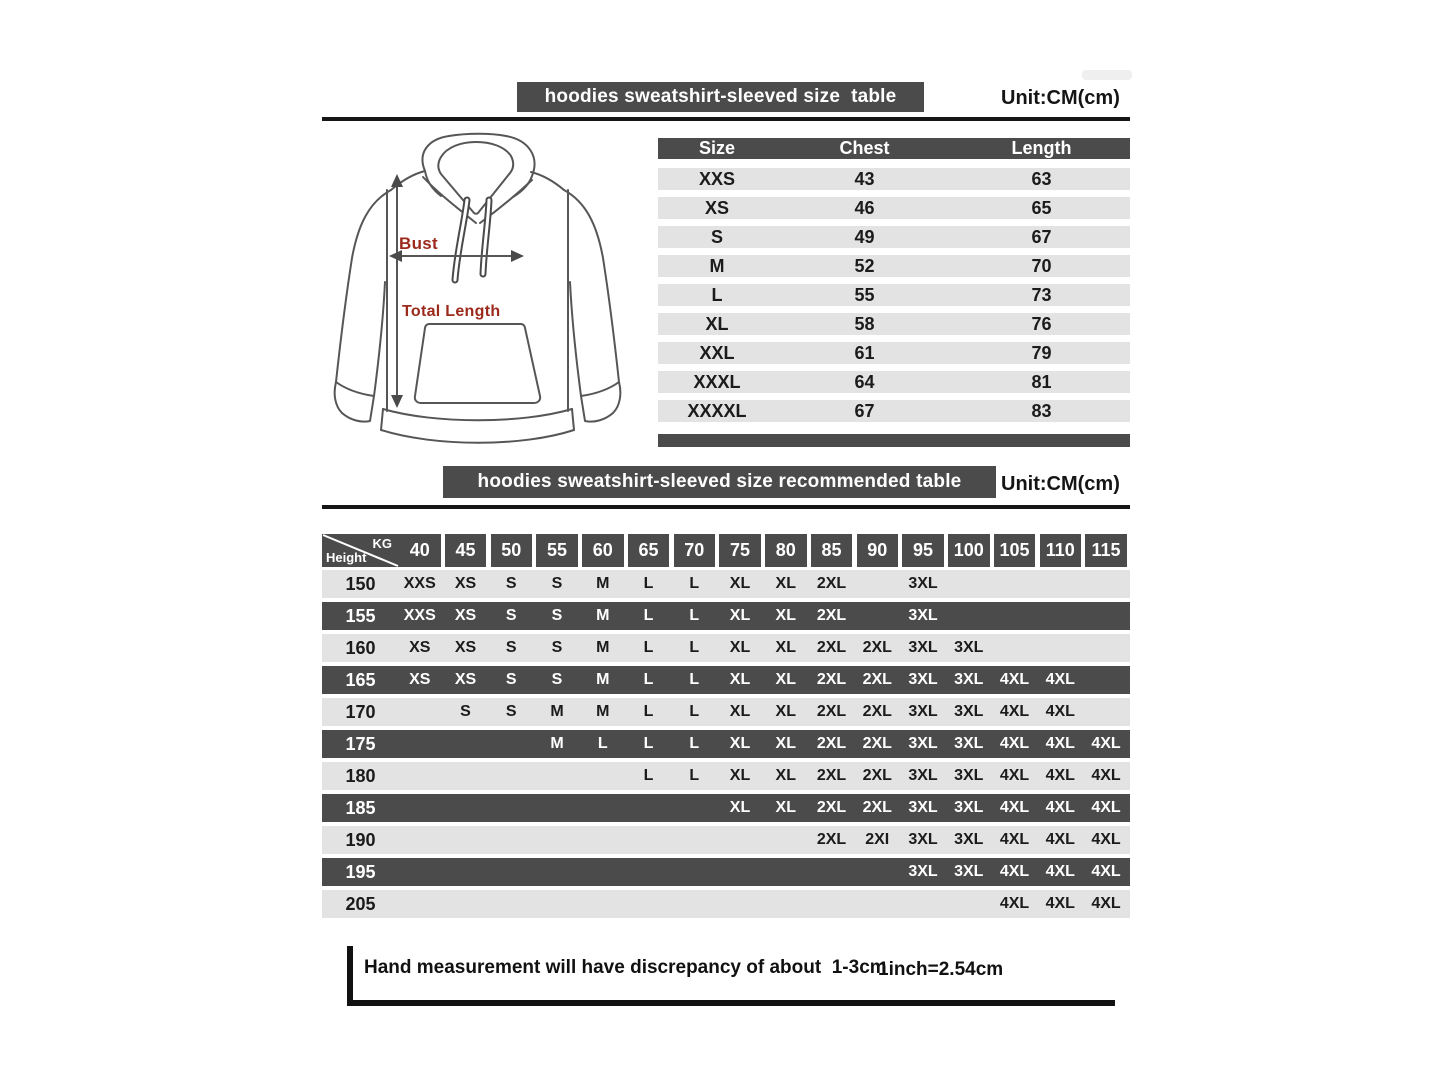 The image size is (1445, 1071). What do you see at coordinates (418, 243) in the screenshot?
I see `bust-label: Bust` at bounding box center [418, 243].